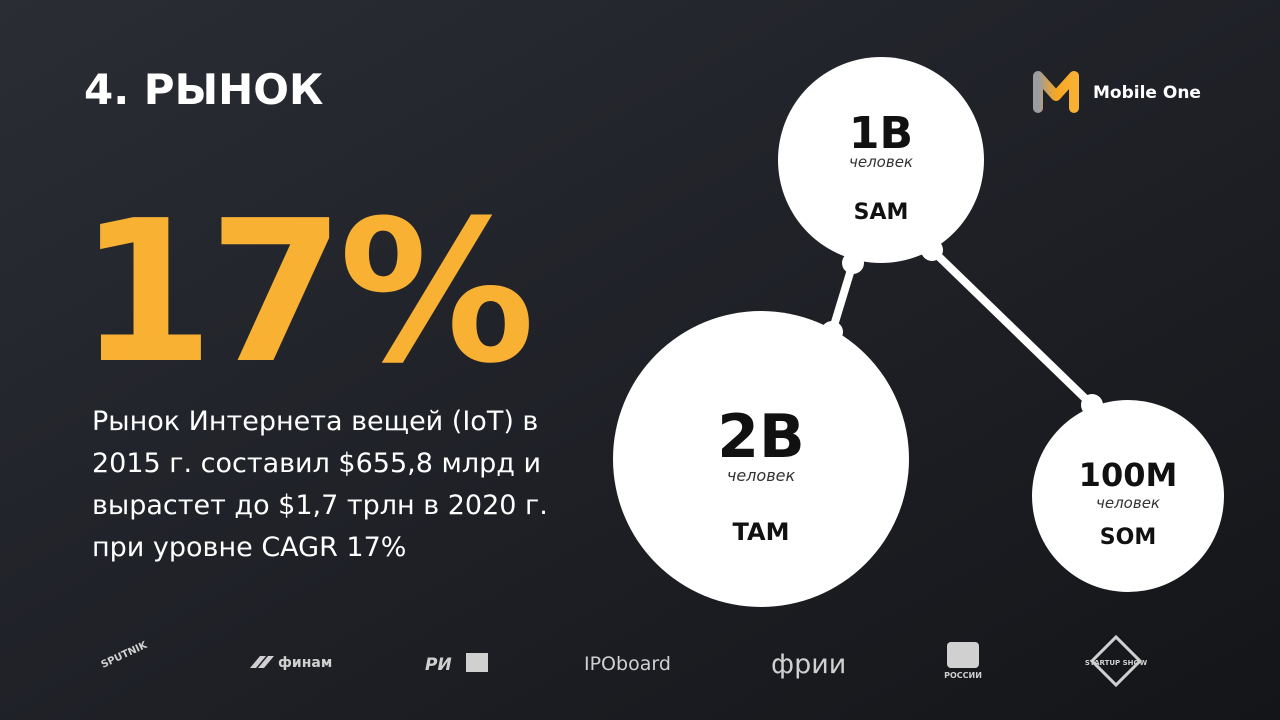  Describe the element at coordinates (1128, 475) in the screenshot. I see `amount: 100M` at that location.